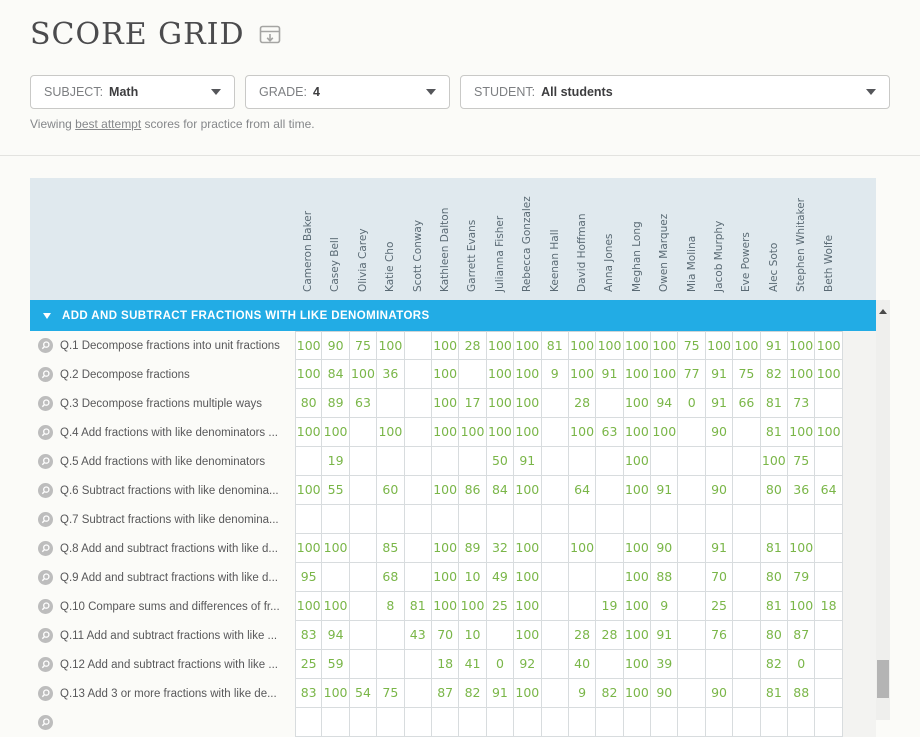 Image resolution: width=920 pixels, height=737 pixels. Describe the element at coordinates (675, 92) in the screenshot. I see `student-dropdown: STUDENT: All students` at that location.